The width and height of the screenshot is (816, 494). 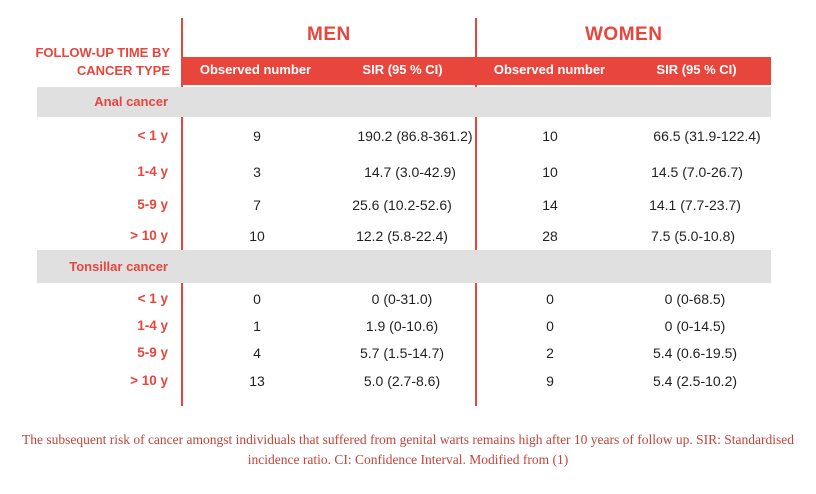 I want to click on table-cell: 28, so click(x=550, y=236).